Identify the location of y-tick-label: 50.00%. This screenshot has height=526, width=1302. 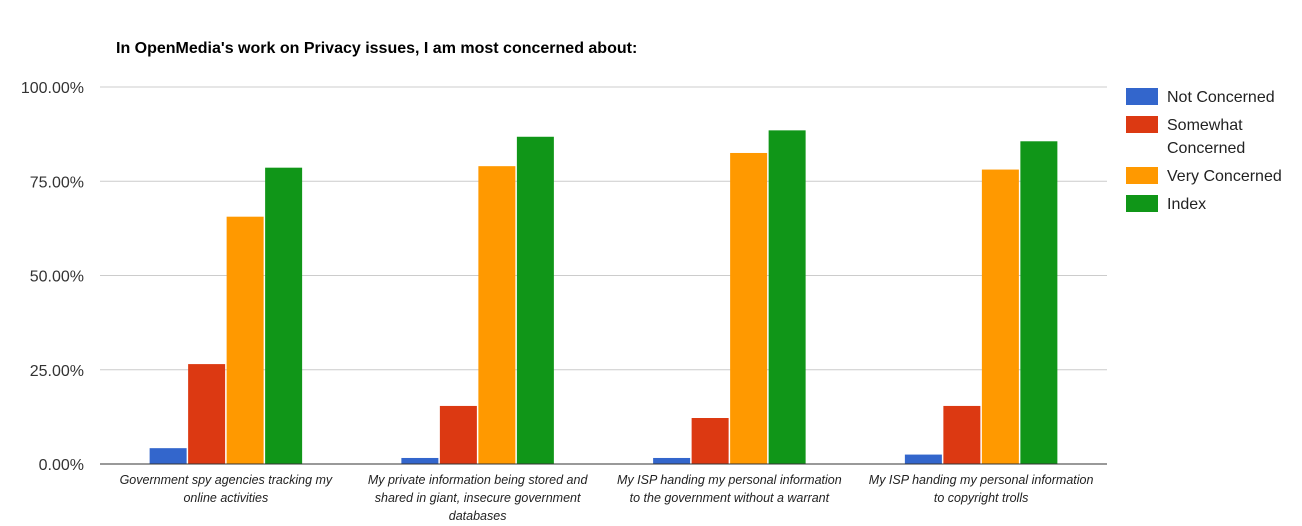
(57, 277).